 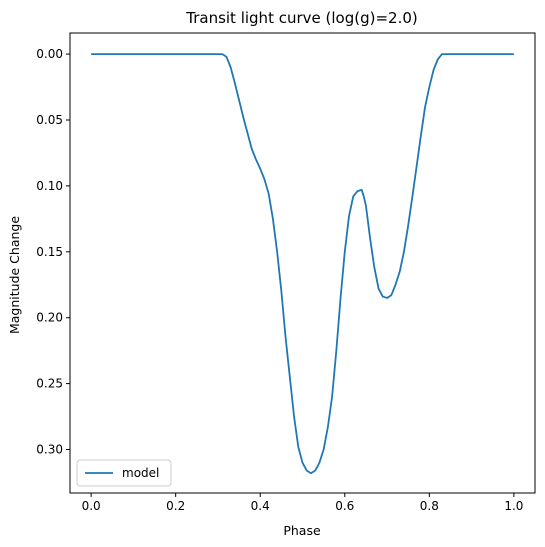 What do you see at coordinates (140, 473) in the screenshot?
I see `legend-entry: model` at bounding box center [140, 473].